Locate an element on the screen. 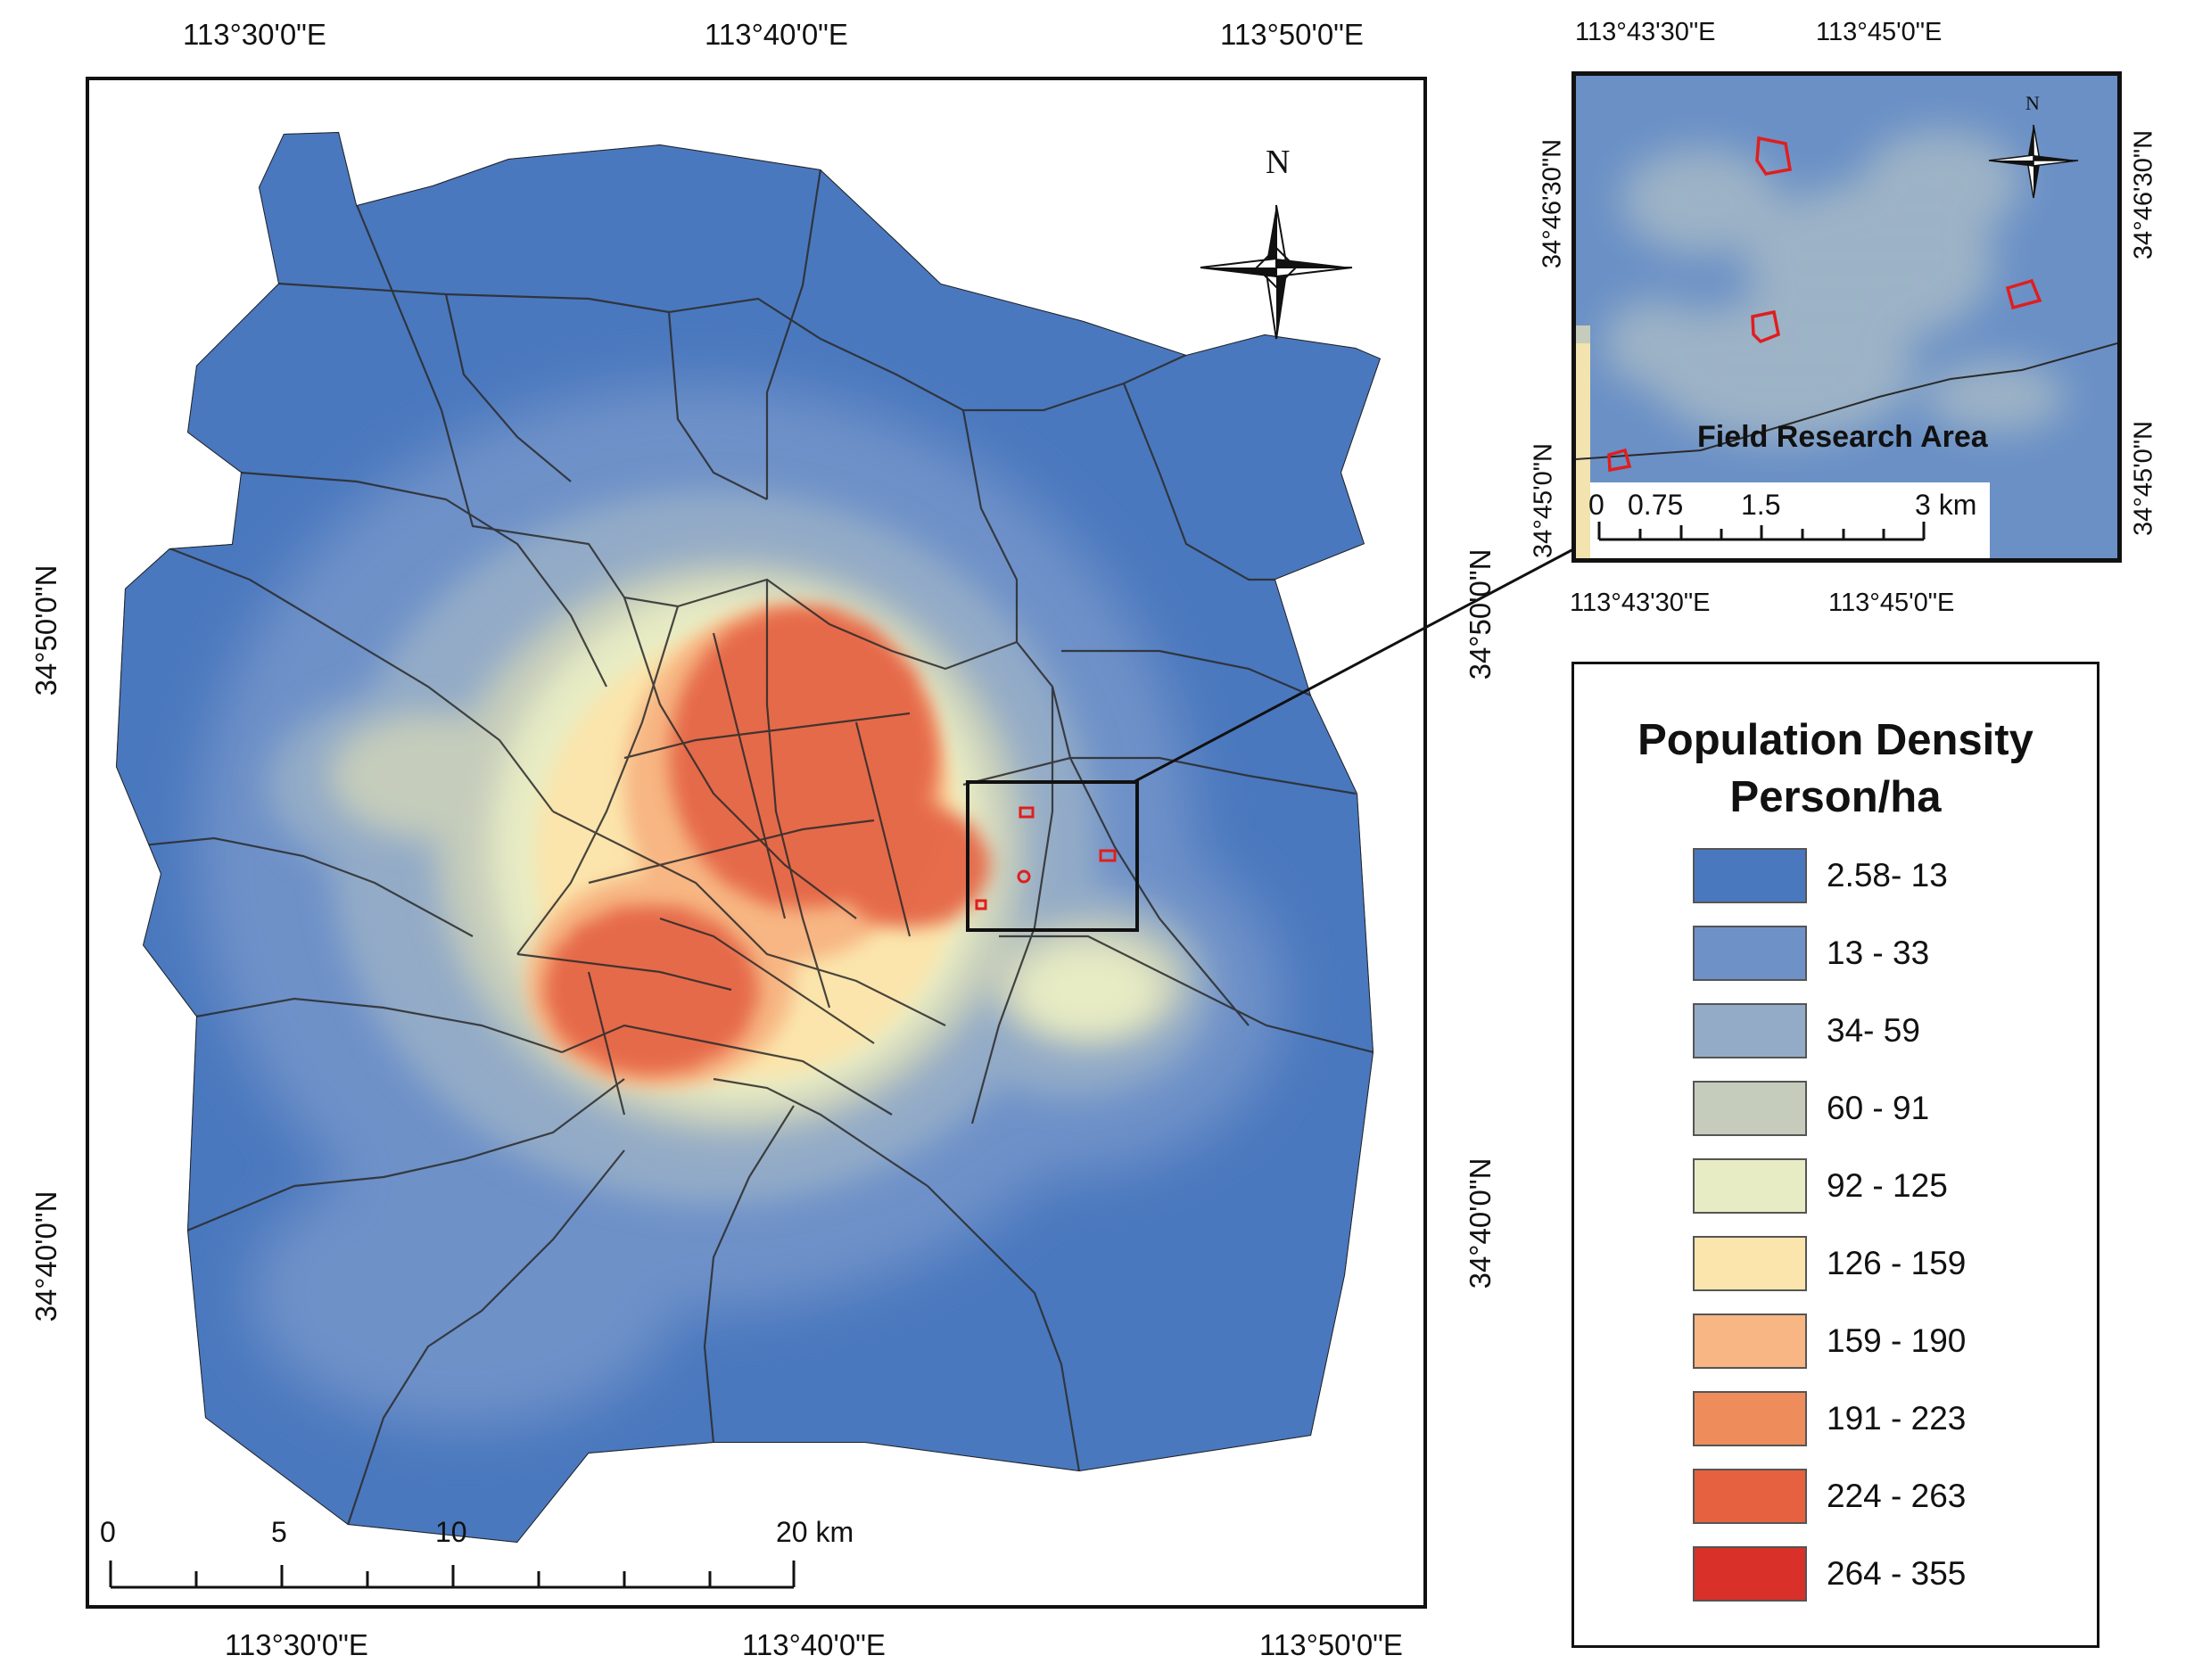 Image resolution: width=2186 pixels, height=1680 pixels. inset-title: Field Research Area is located at coordinates (1842, 437).